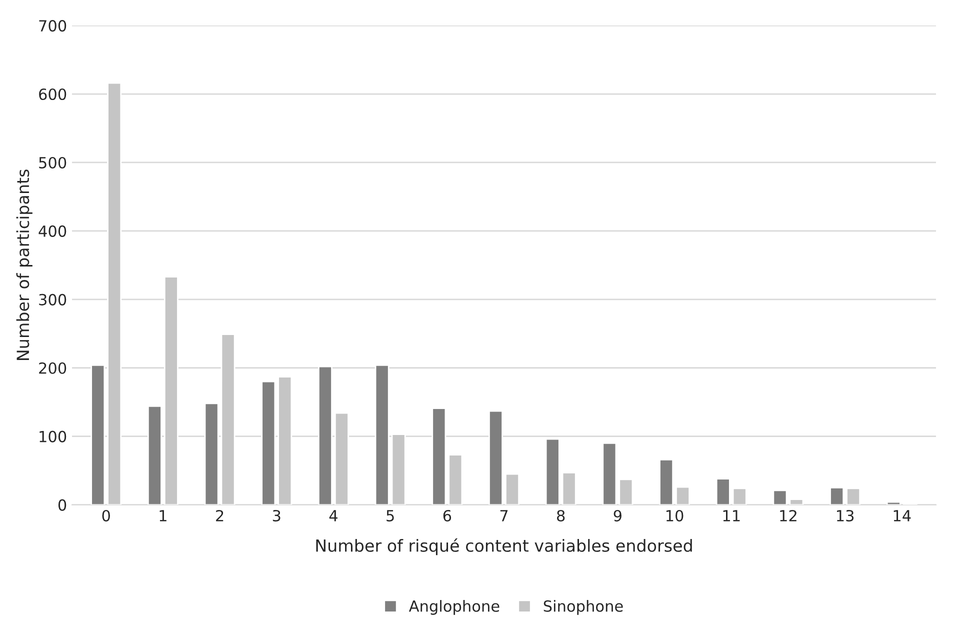 The image size is (960, 639). What do you see at coordinates (52, 368) in the screenshot?
I see `y-tick-label: 200` at bounding box center [52, 368].